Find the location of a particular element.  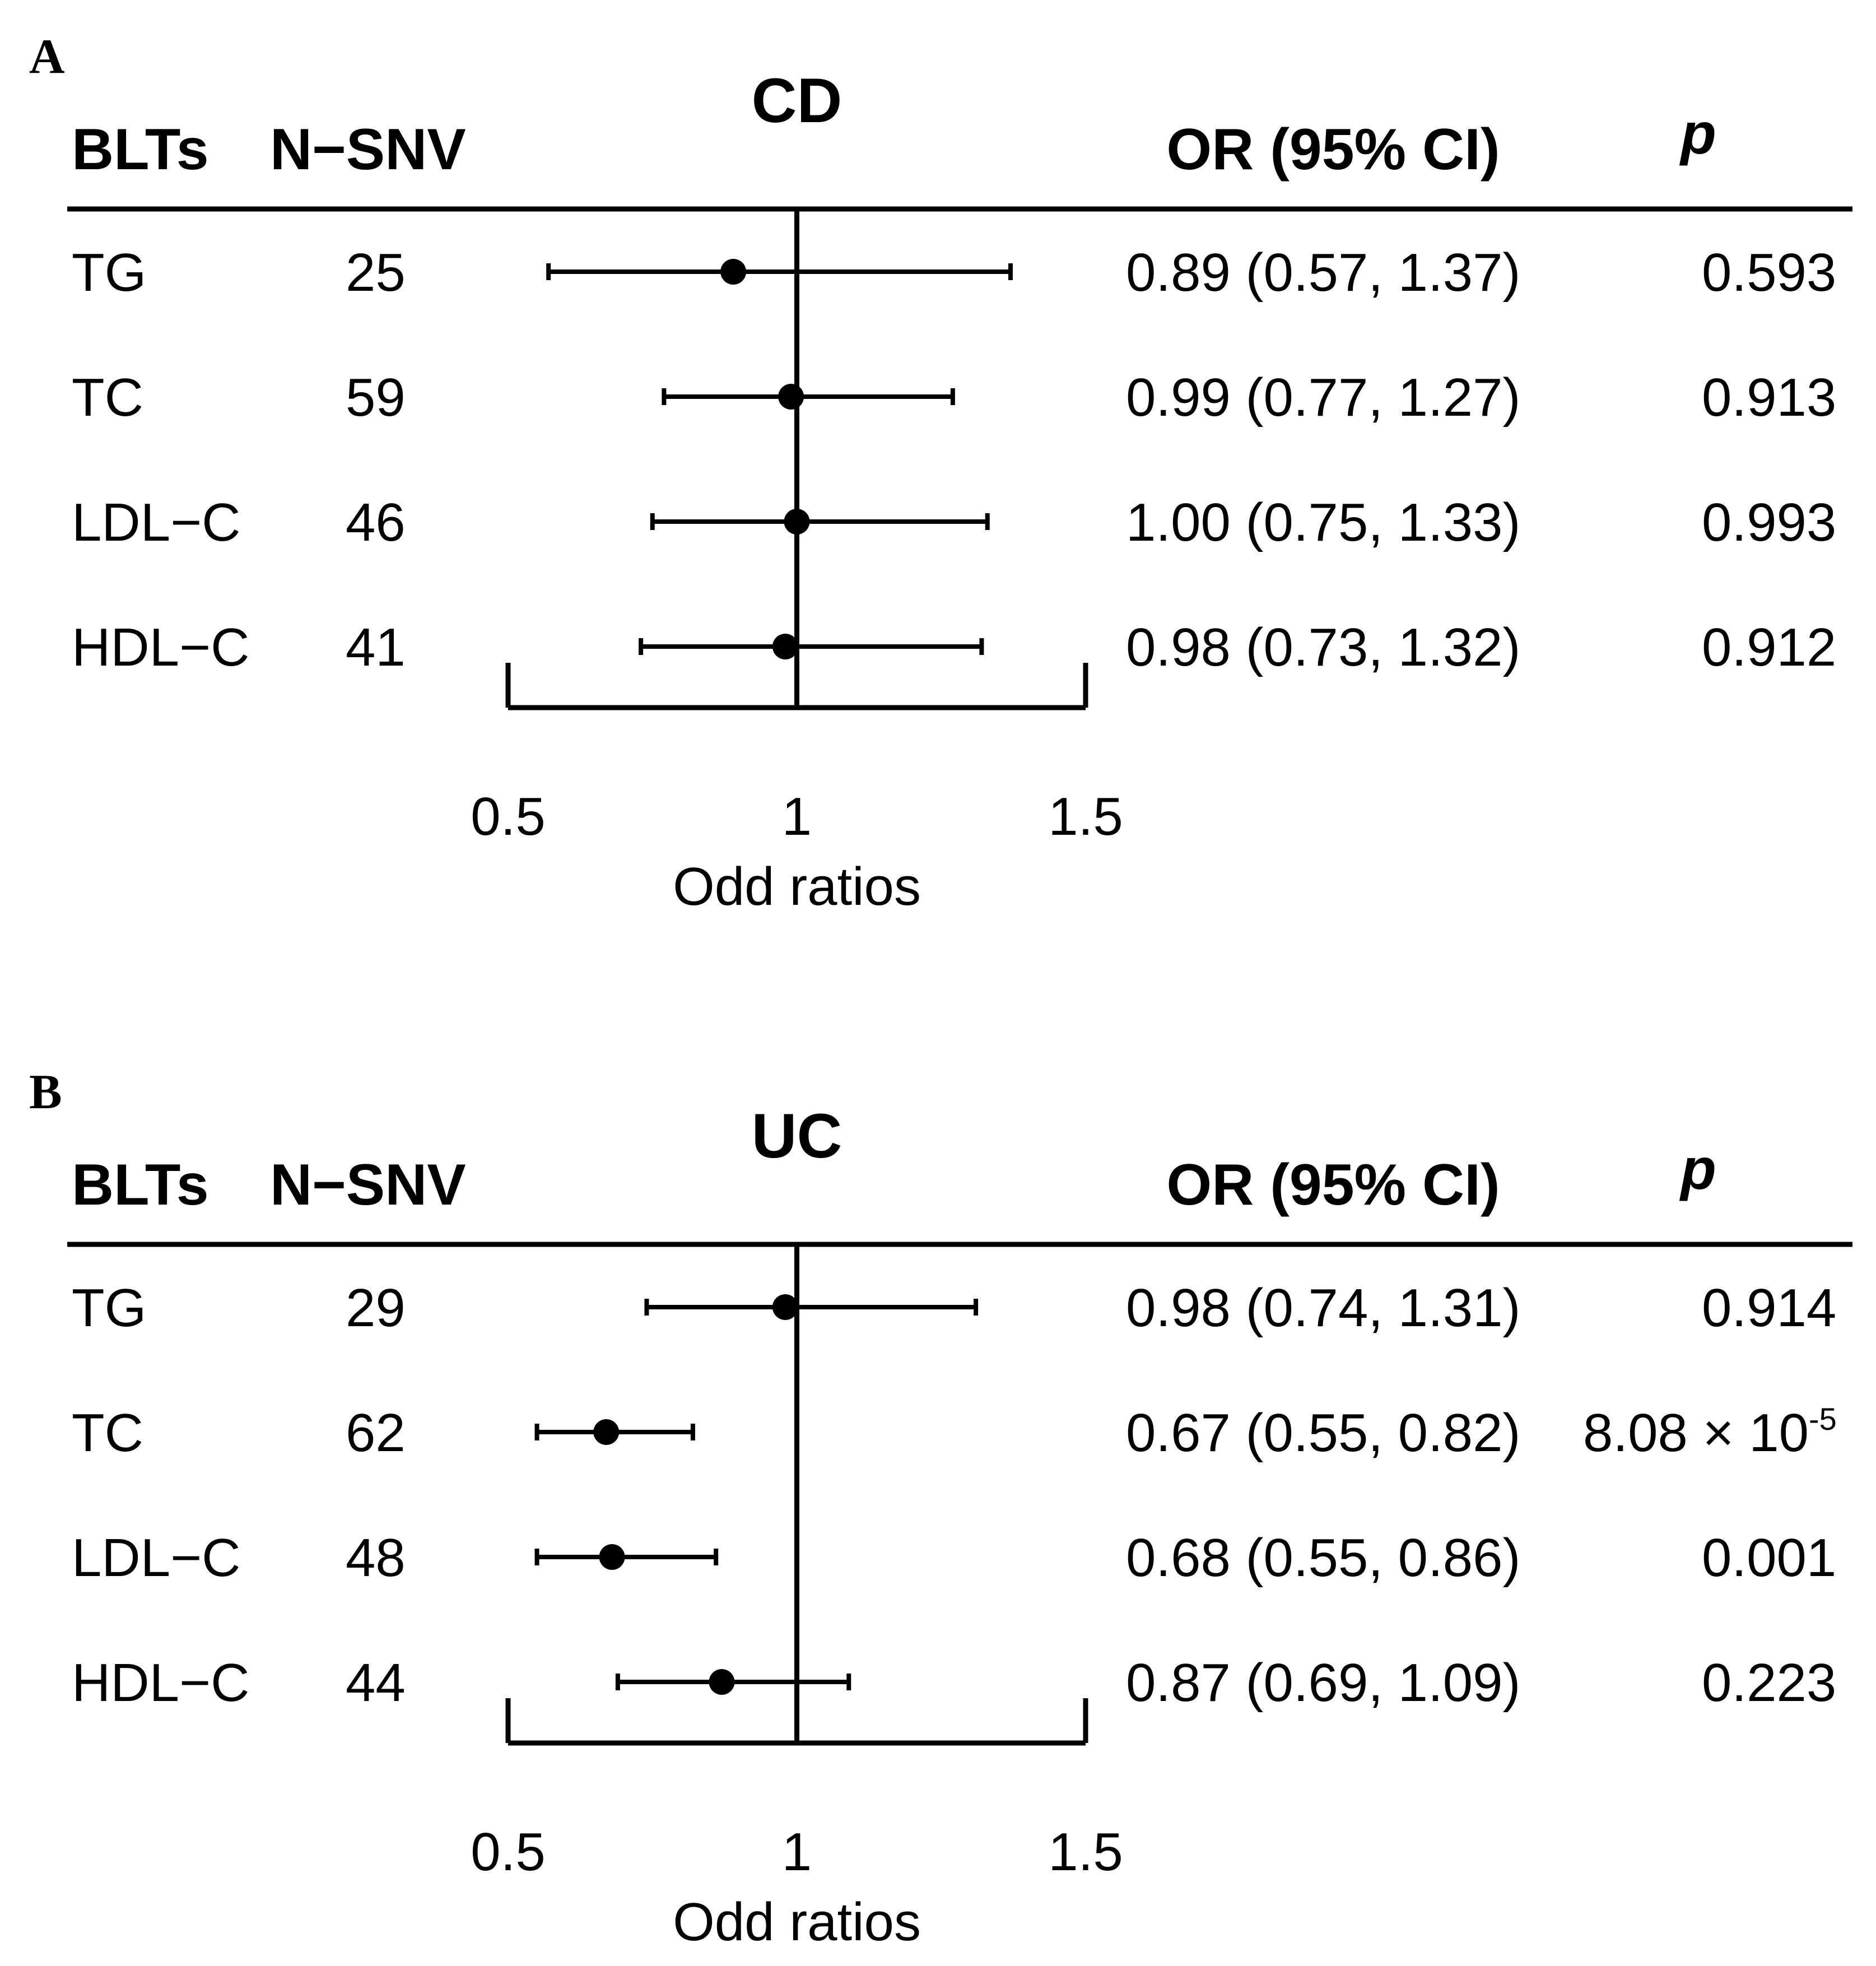

row-p-value: 0.001 is located at coordinates (1769, 1558).